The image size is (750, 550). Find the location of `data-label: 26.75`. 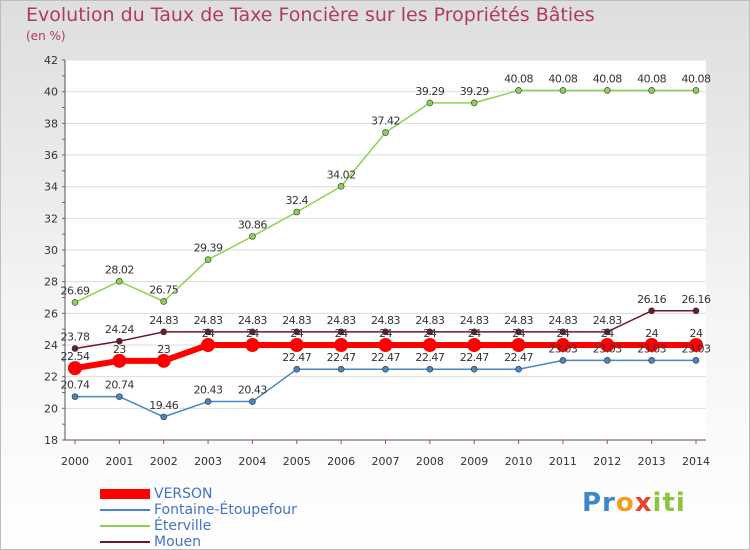

data-label: 26.75 is located at coordinates (163, 289).